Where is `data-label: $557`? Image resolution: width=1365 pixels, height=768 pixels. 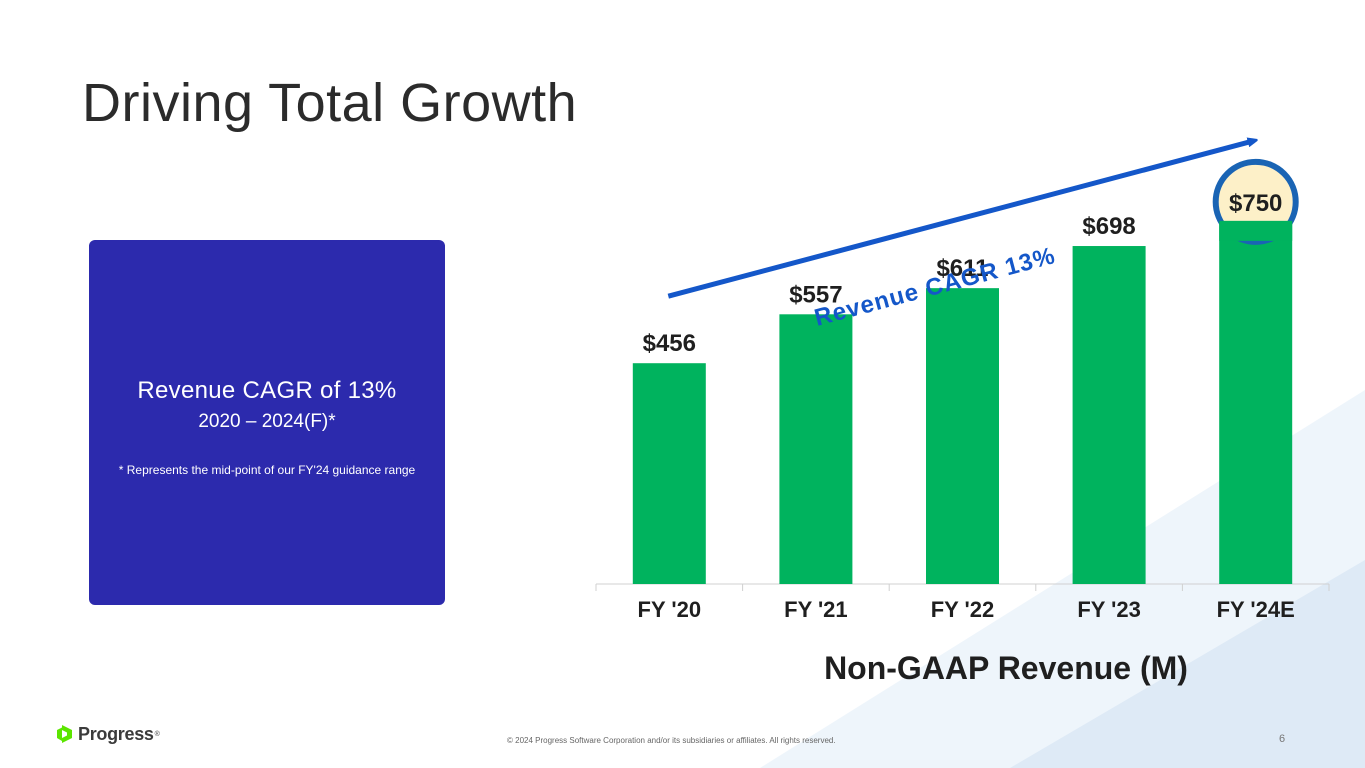 data-label: $557 is located at coordinates (815, 294).